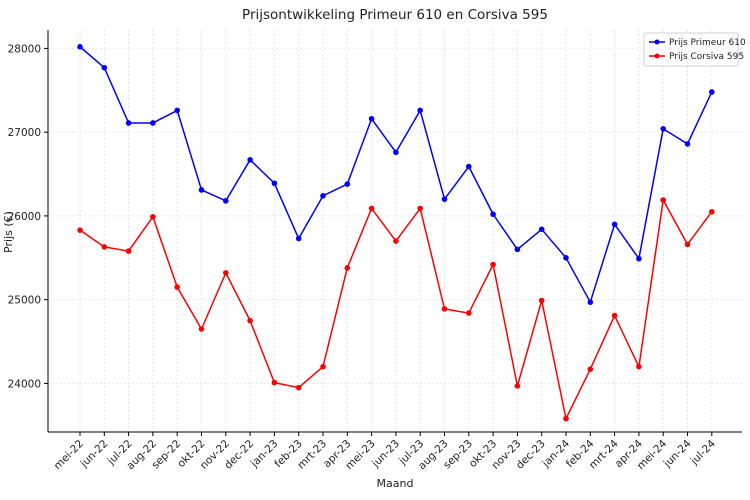 This screenshot has height=500, width=750. What do you see at coordinates (677, 453) in the screenshot?
I see `x-tick-label: jun-24` at bounding box center [677, 453].